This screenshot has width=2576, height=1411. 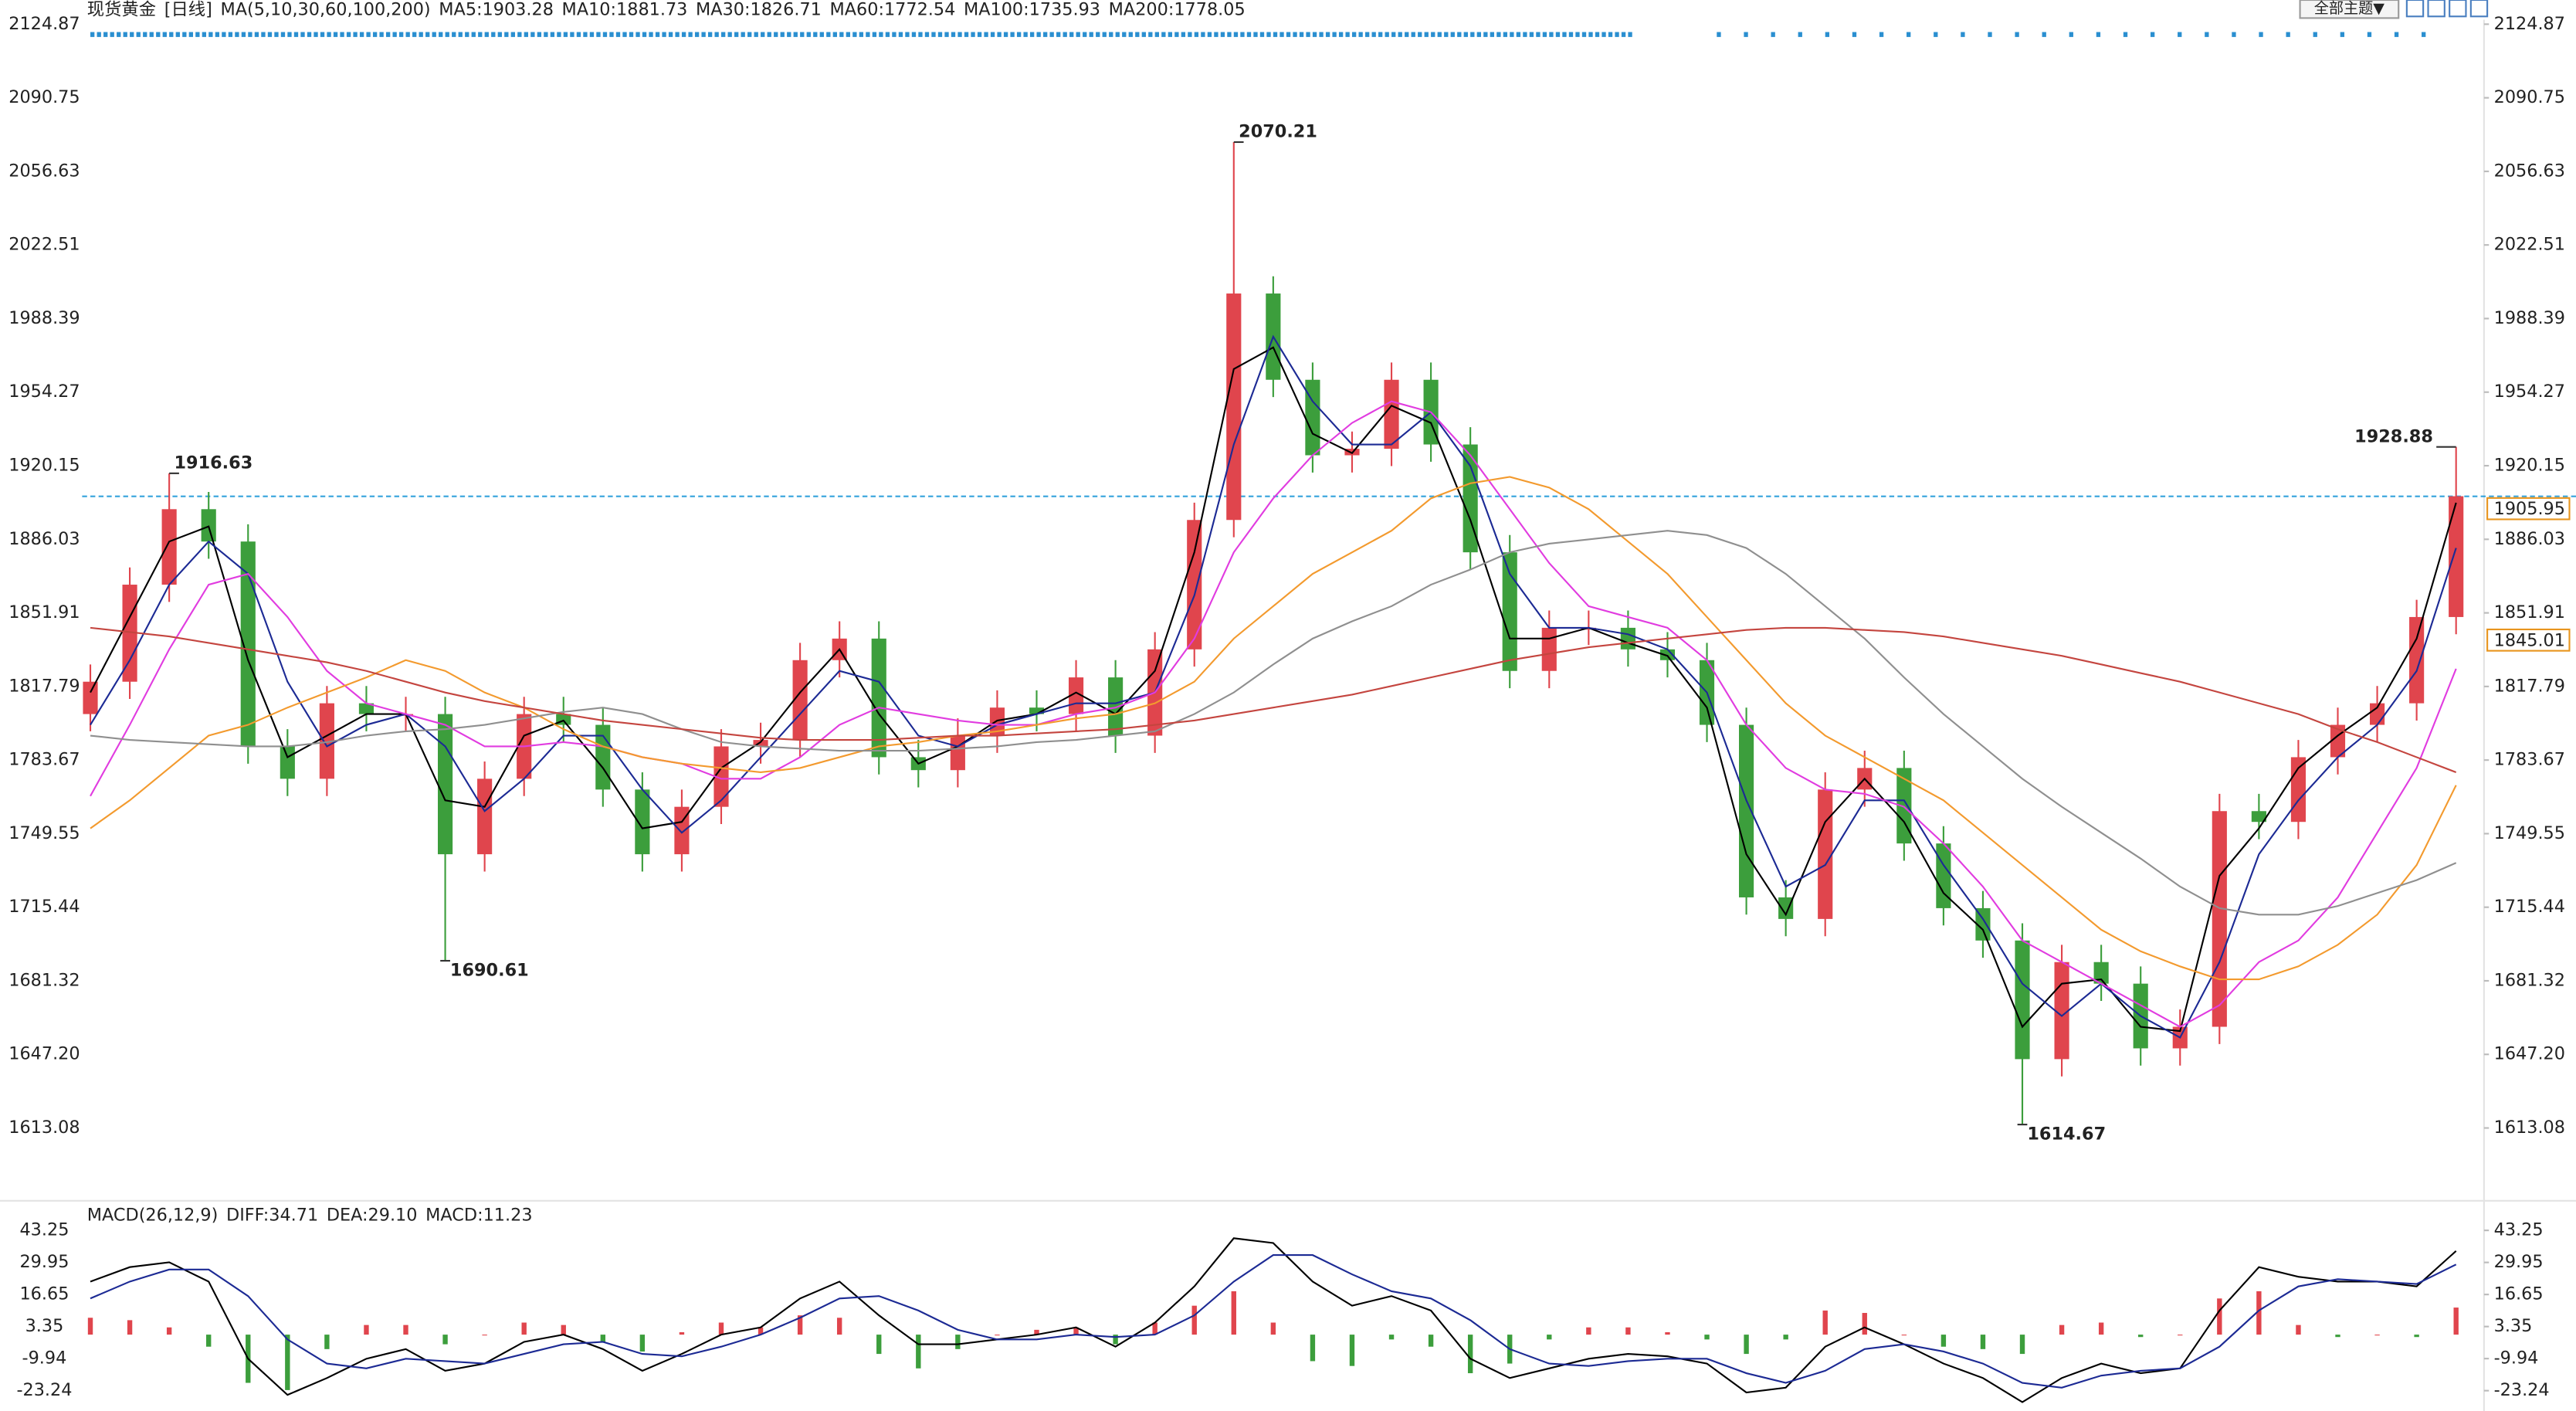 I want to click on y-tick-label: 43.25, so click(x=44, y=1230).